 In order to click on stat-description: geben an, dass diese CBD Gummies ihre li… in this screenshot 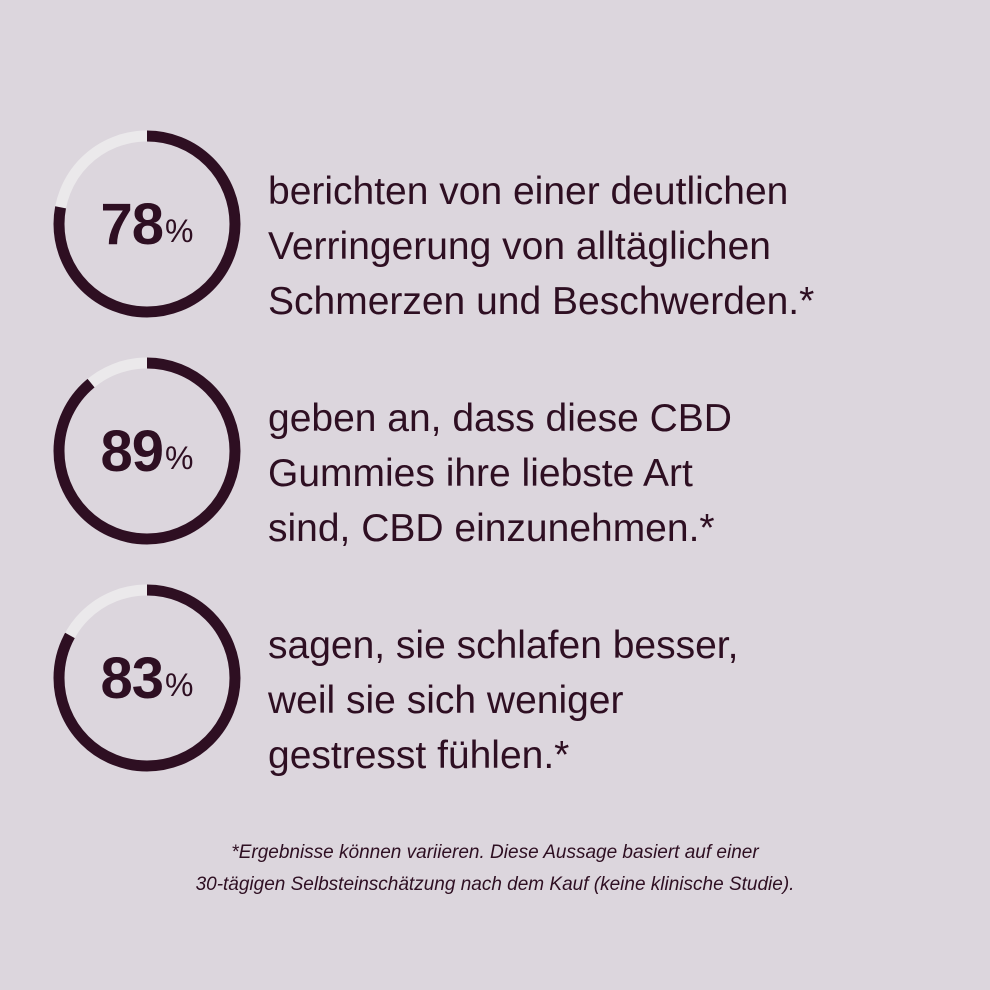, I will do `click(618, 473)`.